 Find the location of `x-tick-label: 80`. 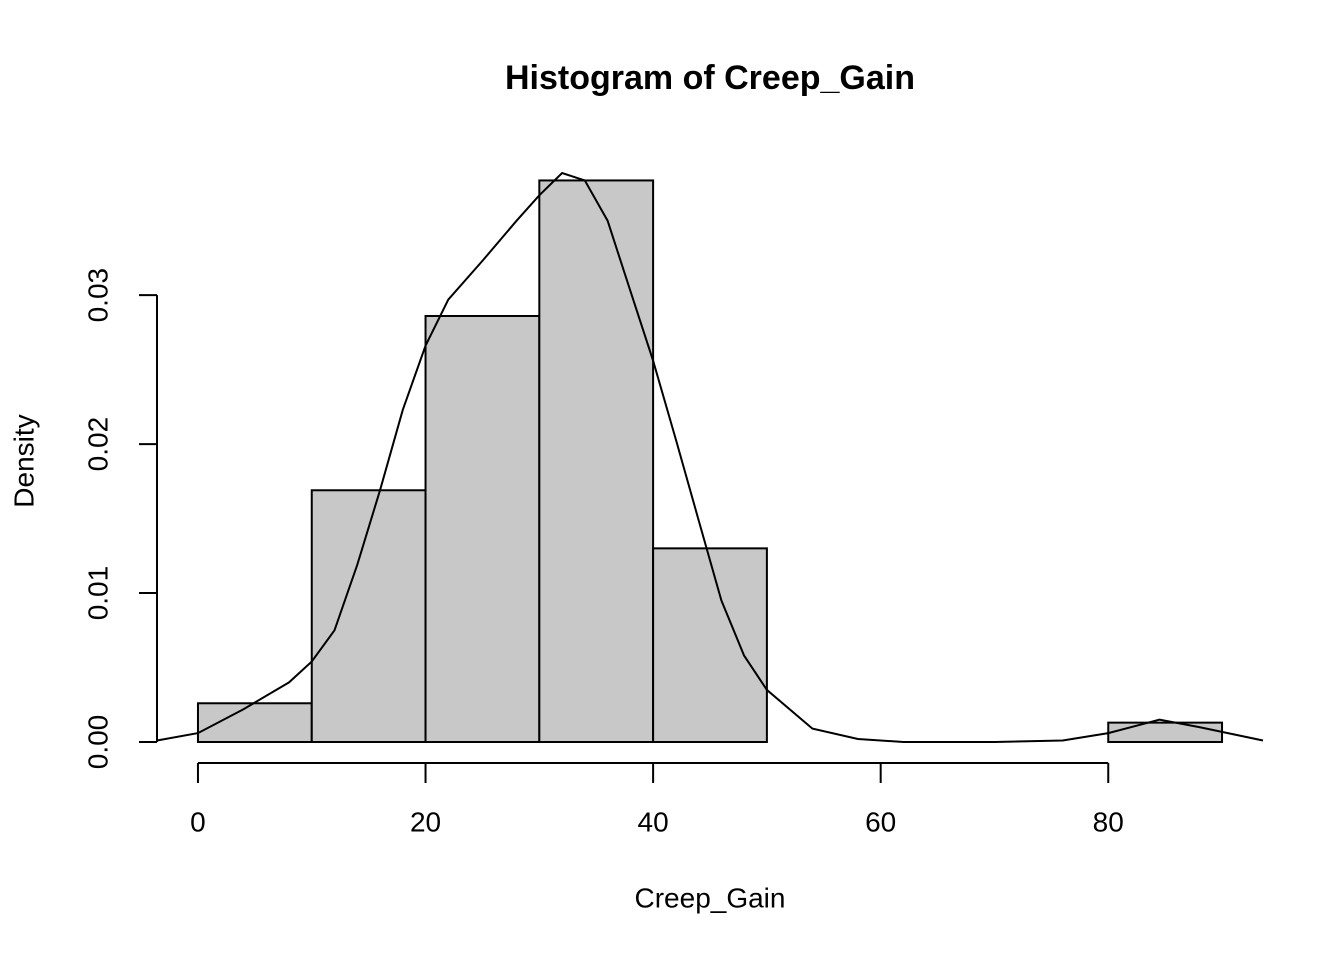

x-tick-label: 80 is located at coordinates (1108, 821).